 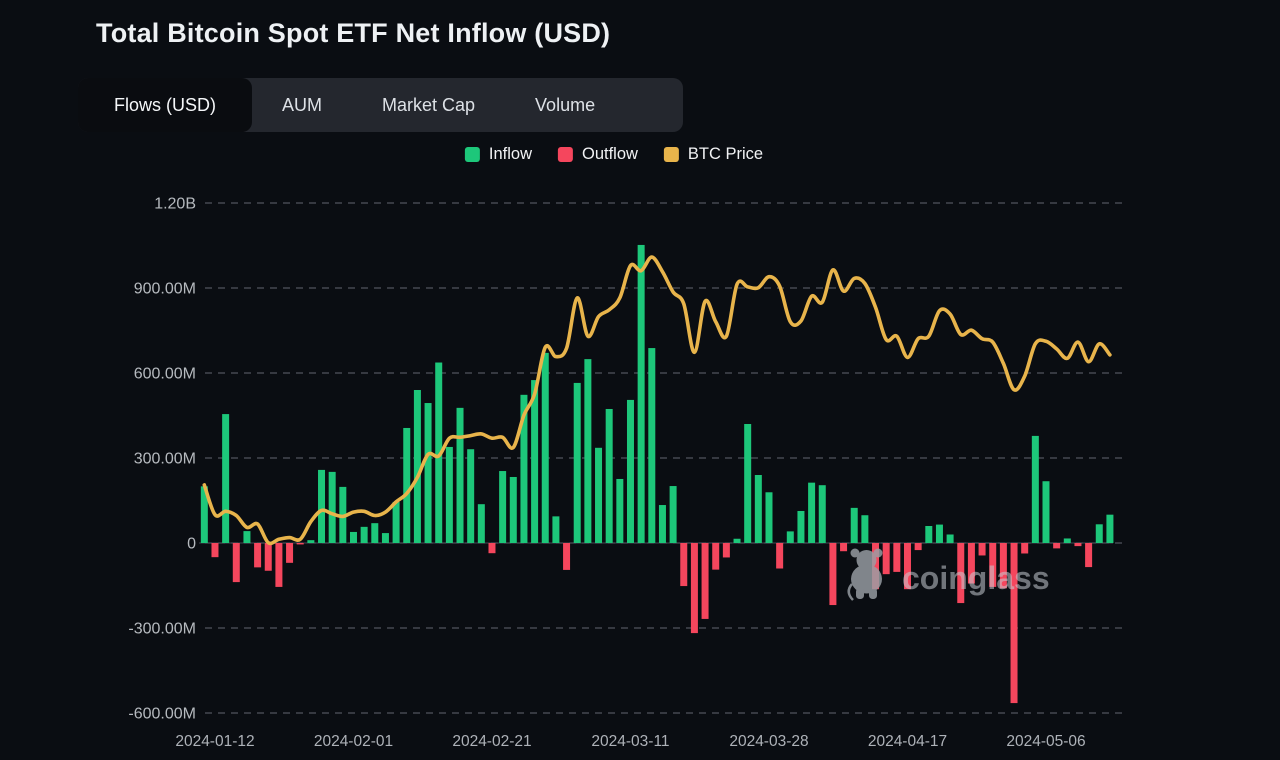 What do you see at coordinates (865, 574) in the screenshot?
I see `coinglass-bull-icon` at bounding box center [865, 574].